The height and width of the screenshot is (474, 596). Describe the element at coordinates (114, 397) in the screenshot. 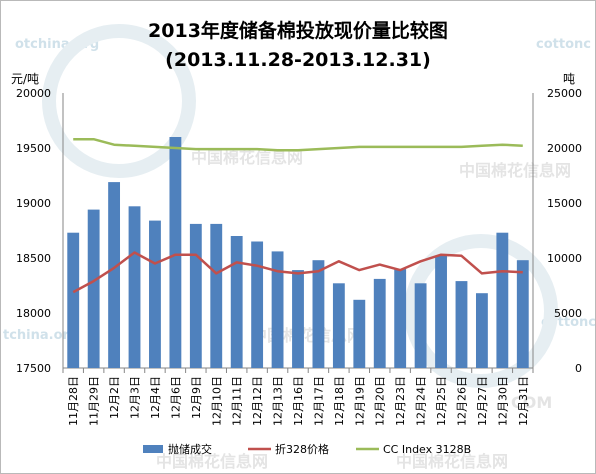

I see `x-tick-label: 12月2日` at that location.